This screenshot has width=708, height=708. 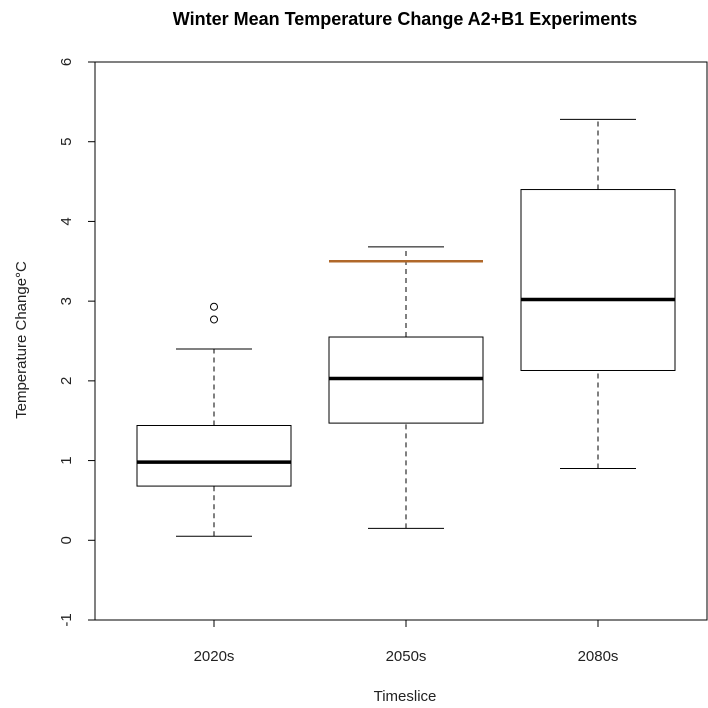 I want to click on y-tick-label: 4, so click(x=66, y=221).